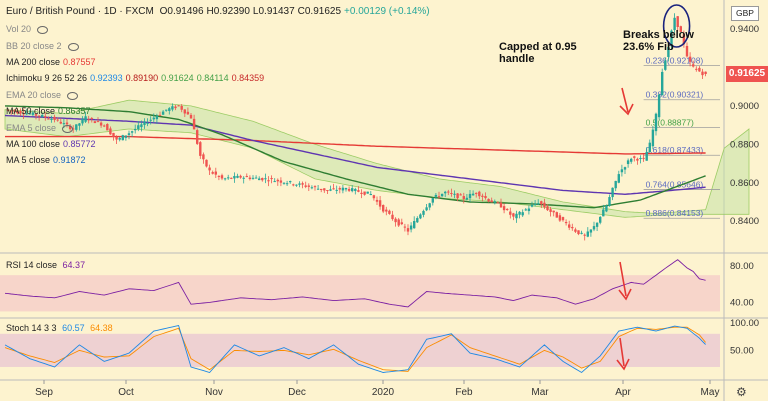 Image resolution: width=768 pixels, height=401 pixels. Describe the element at coordinates (745, 13) in the screenshot. I see `currency-badge: GBP` at that location.